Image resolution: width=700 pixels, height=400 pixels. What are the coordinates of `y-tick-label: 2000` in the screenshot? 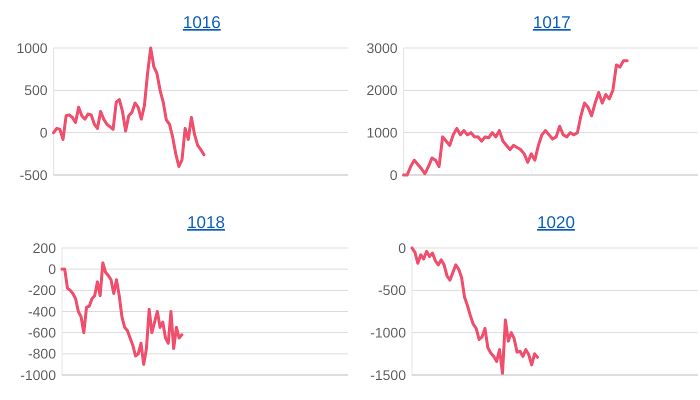 It's located at (382, 90).